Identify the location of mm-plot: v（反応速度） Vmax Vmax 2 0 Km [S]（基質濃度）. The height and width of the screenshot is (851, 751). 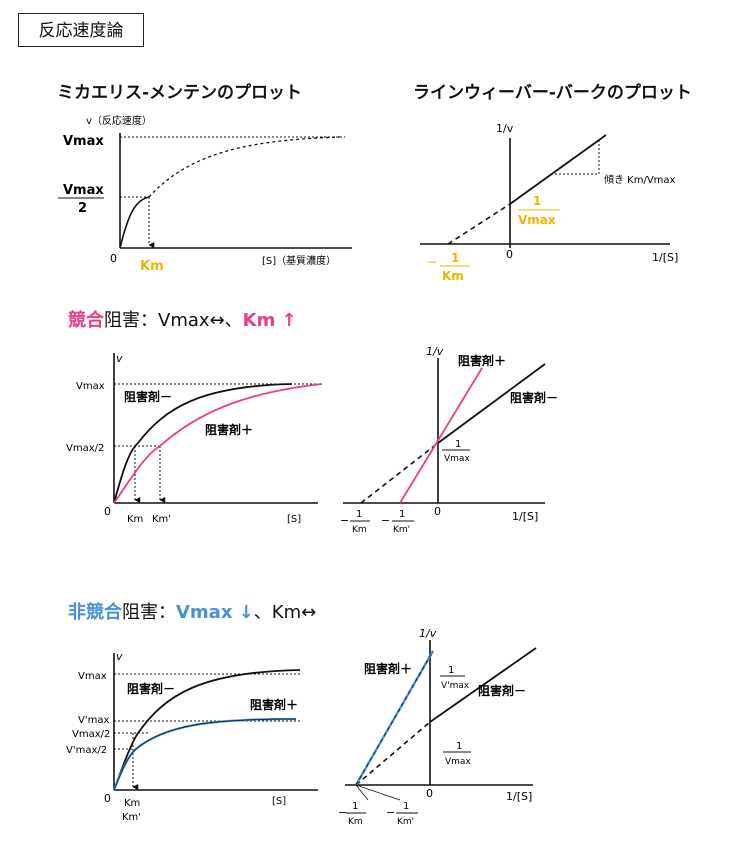
(205, 194).